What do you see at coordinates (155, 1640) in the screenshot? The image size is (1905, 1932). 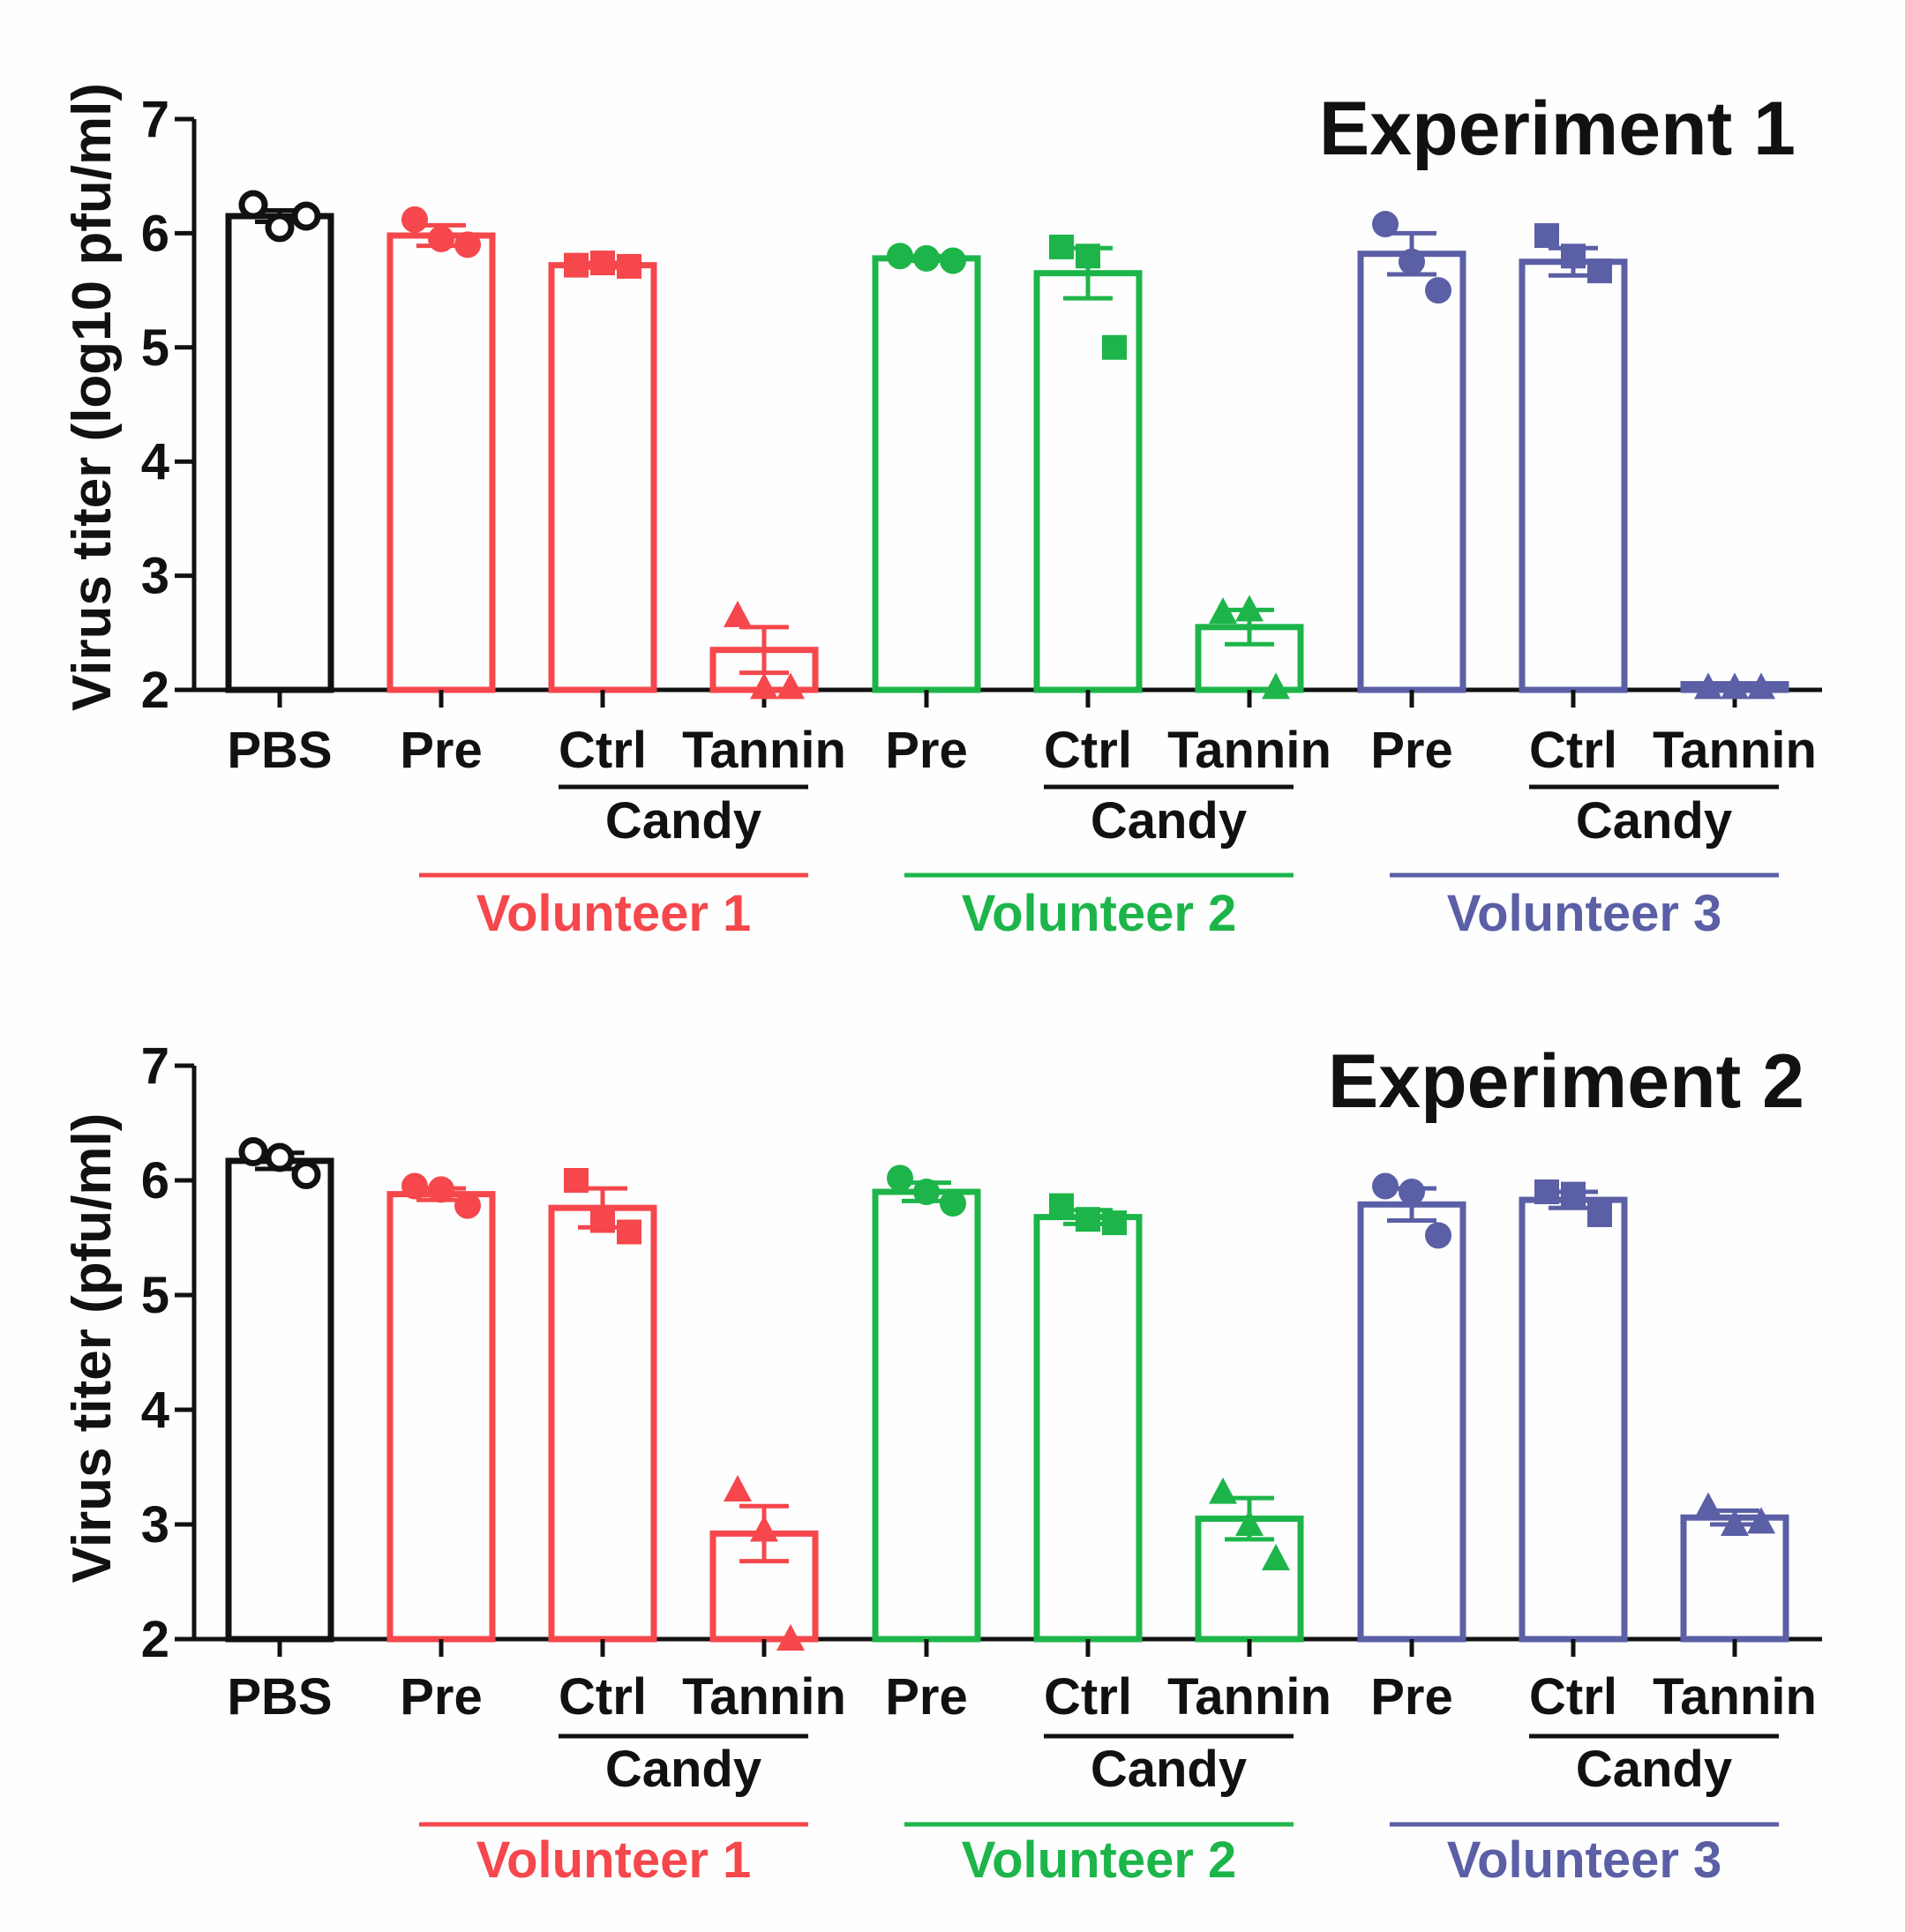 I see `y-tick-label: 2` at bounding box center [155, 1640].